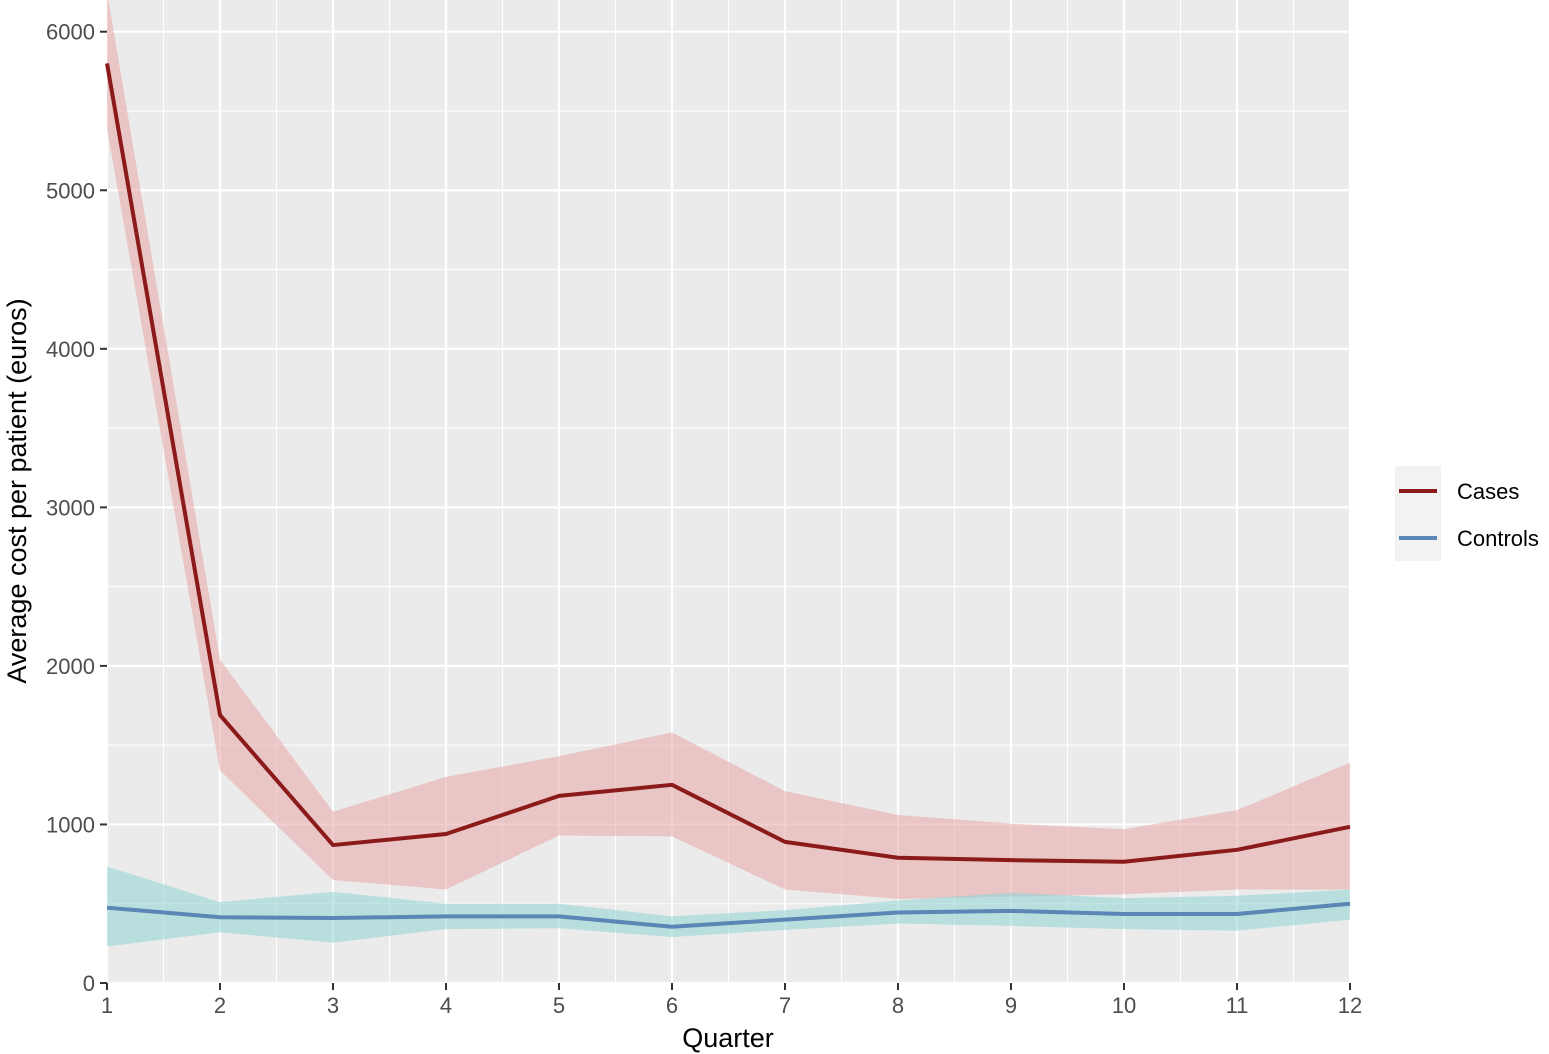 The width and height of the screenshot is (1549, 1054). I want to click on legend-label-controls: Controls, so click(1498, 538).